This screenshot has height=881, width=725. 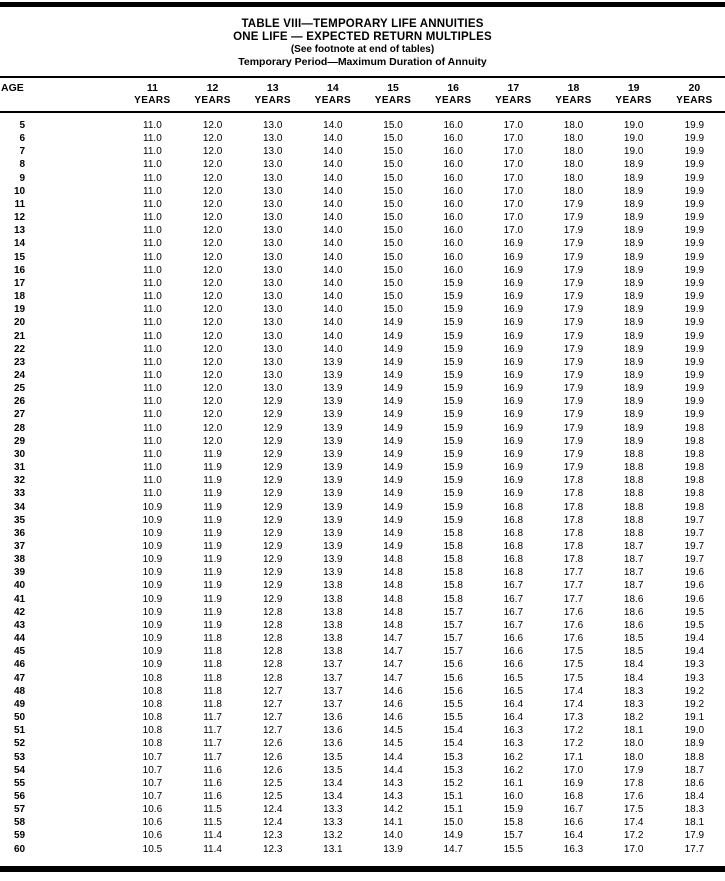 I want to click on multiple-value-cell: 18.0, so click(x=573, y=191).